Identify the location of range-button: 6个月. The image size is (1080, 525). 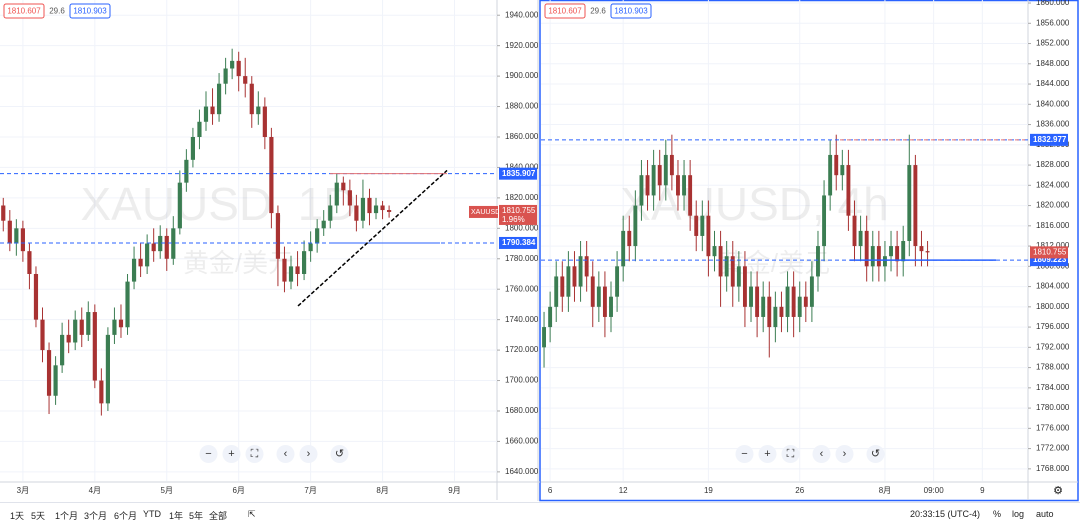
(126, 516).